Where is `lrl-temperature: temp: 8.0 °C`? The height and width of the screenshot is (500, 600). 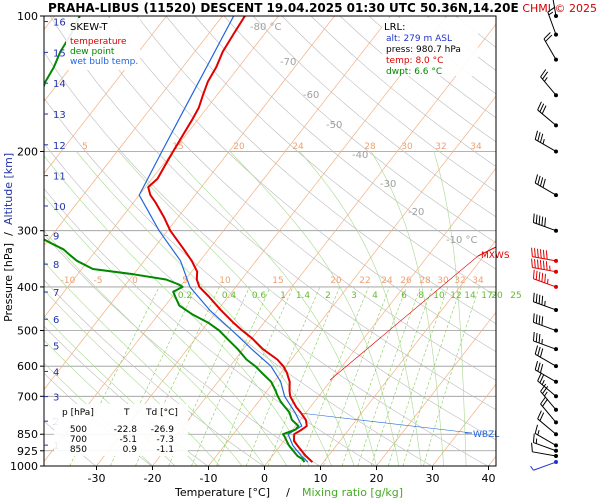 lrl-temperature: temp: 8.0 °C is located at coordinates (414, 61).